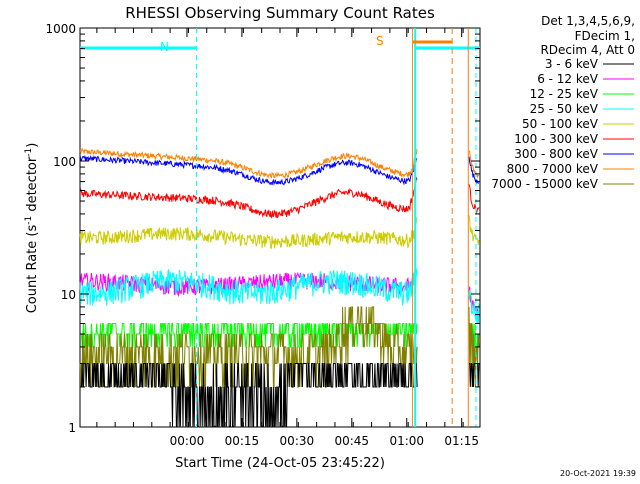 This screenshot has height=484, width=640. I want to click on legend-label-2: 12 - 25 keV, so click(564, 94).